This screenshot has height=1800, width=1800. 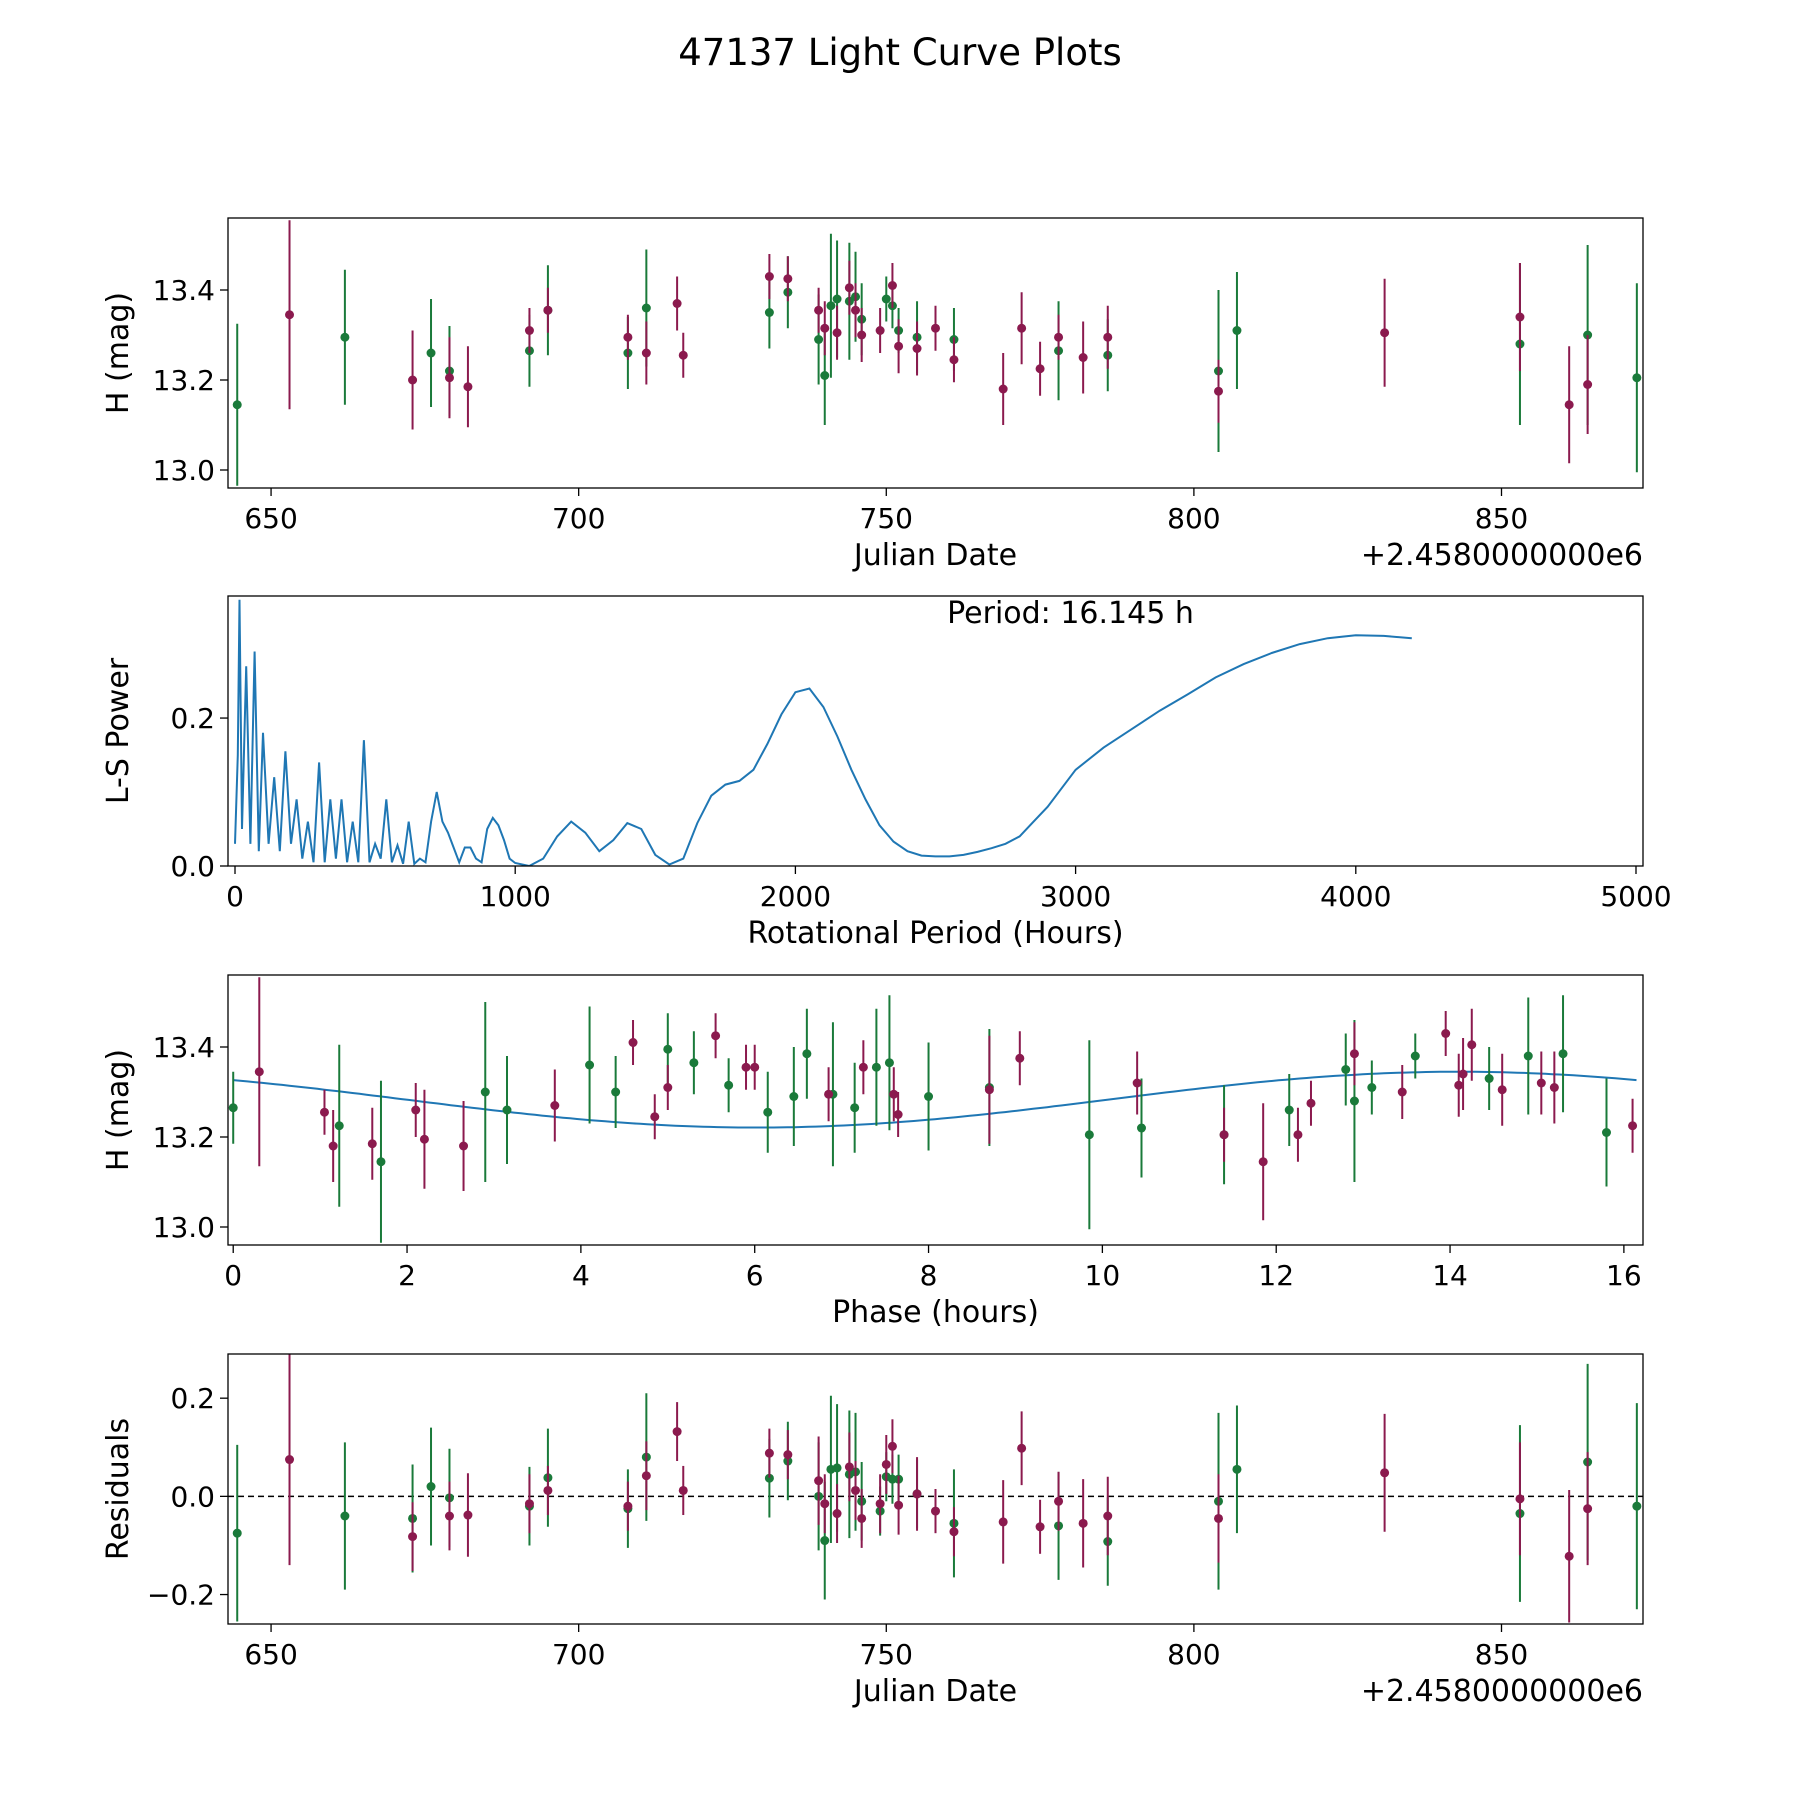 What do you see at coordinates (407, 1275) in the screenshot?
I see `x-tick-label: 2` at bounding box center [407, 1275].